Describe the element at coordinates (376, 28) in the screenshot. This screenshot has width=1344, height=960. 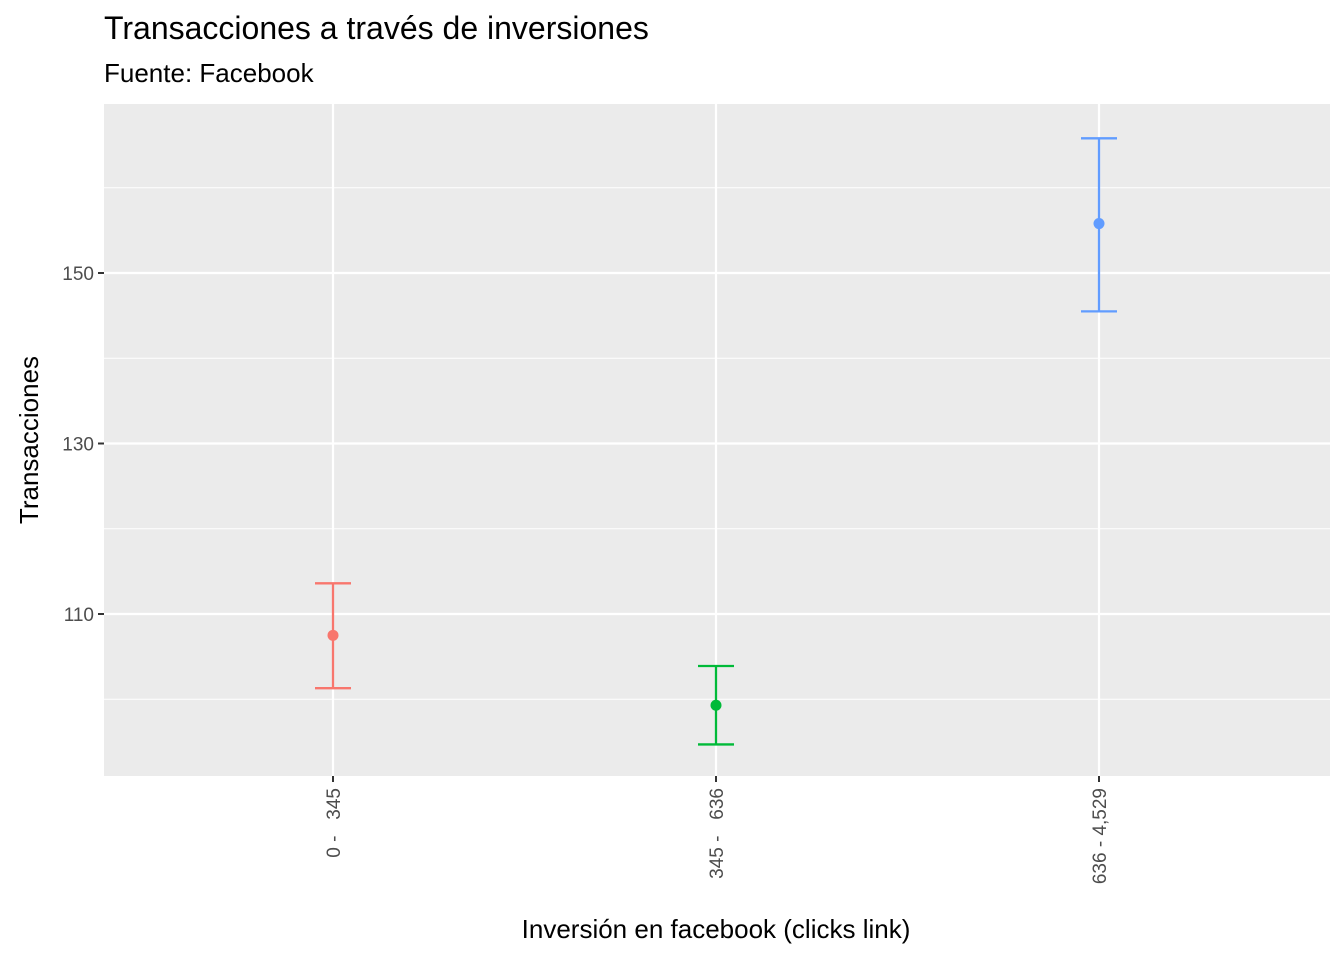
I see `chart-title: Transacciones a través de inversiones` at that location.